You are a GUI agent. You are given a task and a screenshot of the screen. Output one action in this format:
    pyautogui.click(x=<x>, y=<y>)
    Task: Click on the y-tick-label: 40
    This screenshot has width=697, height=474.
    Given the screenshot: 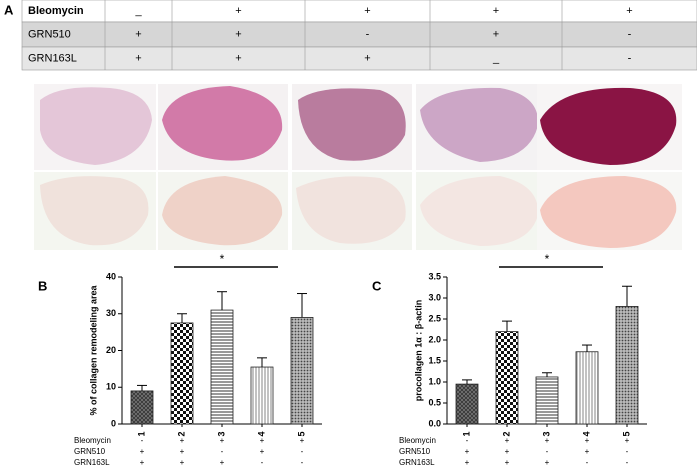 What is the action you would take?
    pyautogui.click(x=111, y=276)
    